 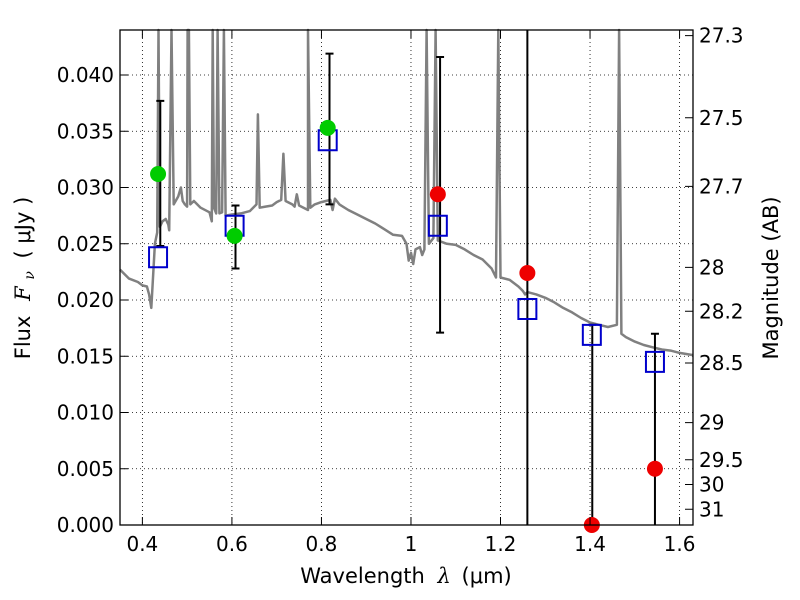 I want to click on y2-tick-label: 30, so click(x=711, y=485).